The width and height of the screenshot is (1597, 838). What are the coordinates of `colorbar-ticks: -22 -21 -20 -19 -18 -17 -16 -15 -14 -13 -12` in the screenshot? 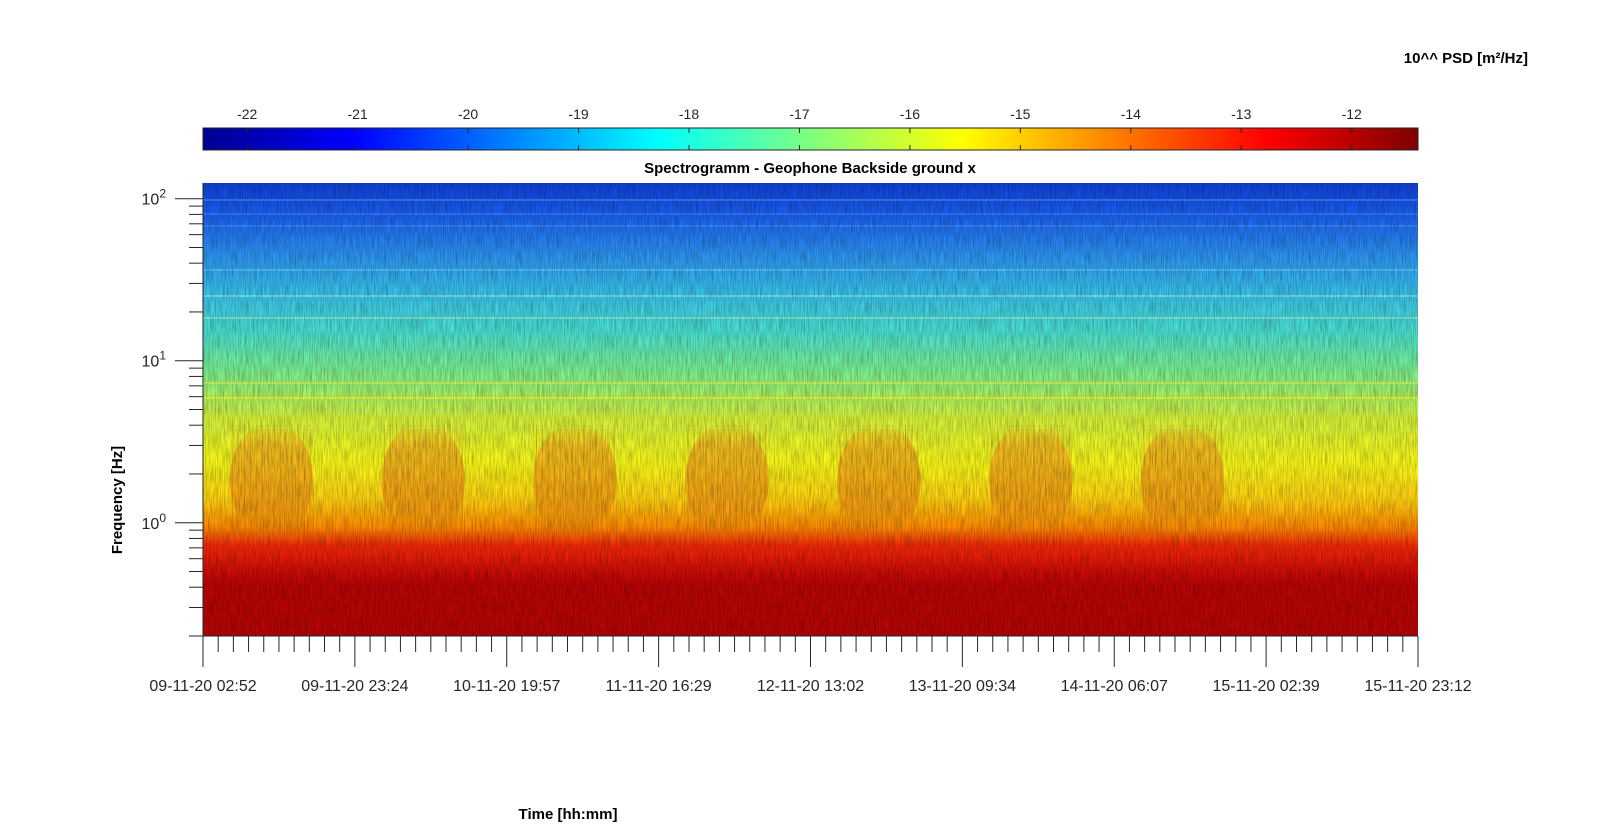 It's located at (799, 128).